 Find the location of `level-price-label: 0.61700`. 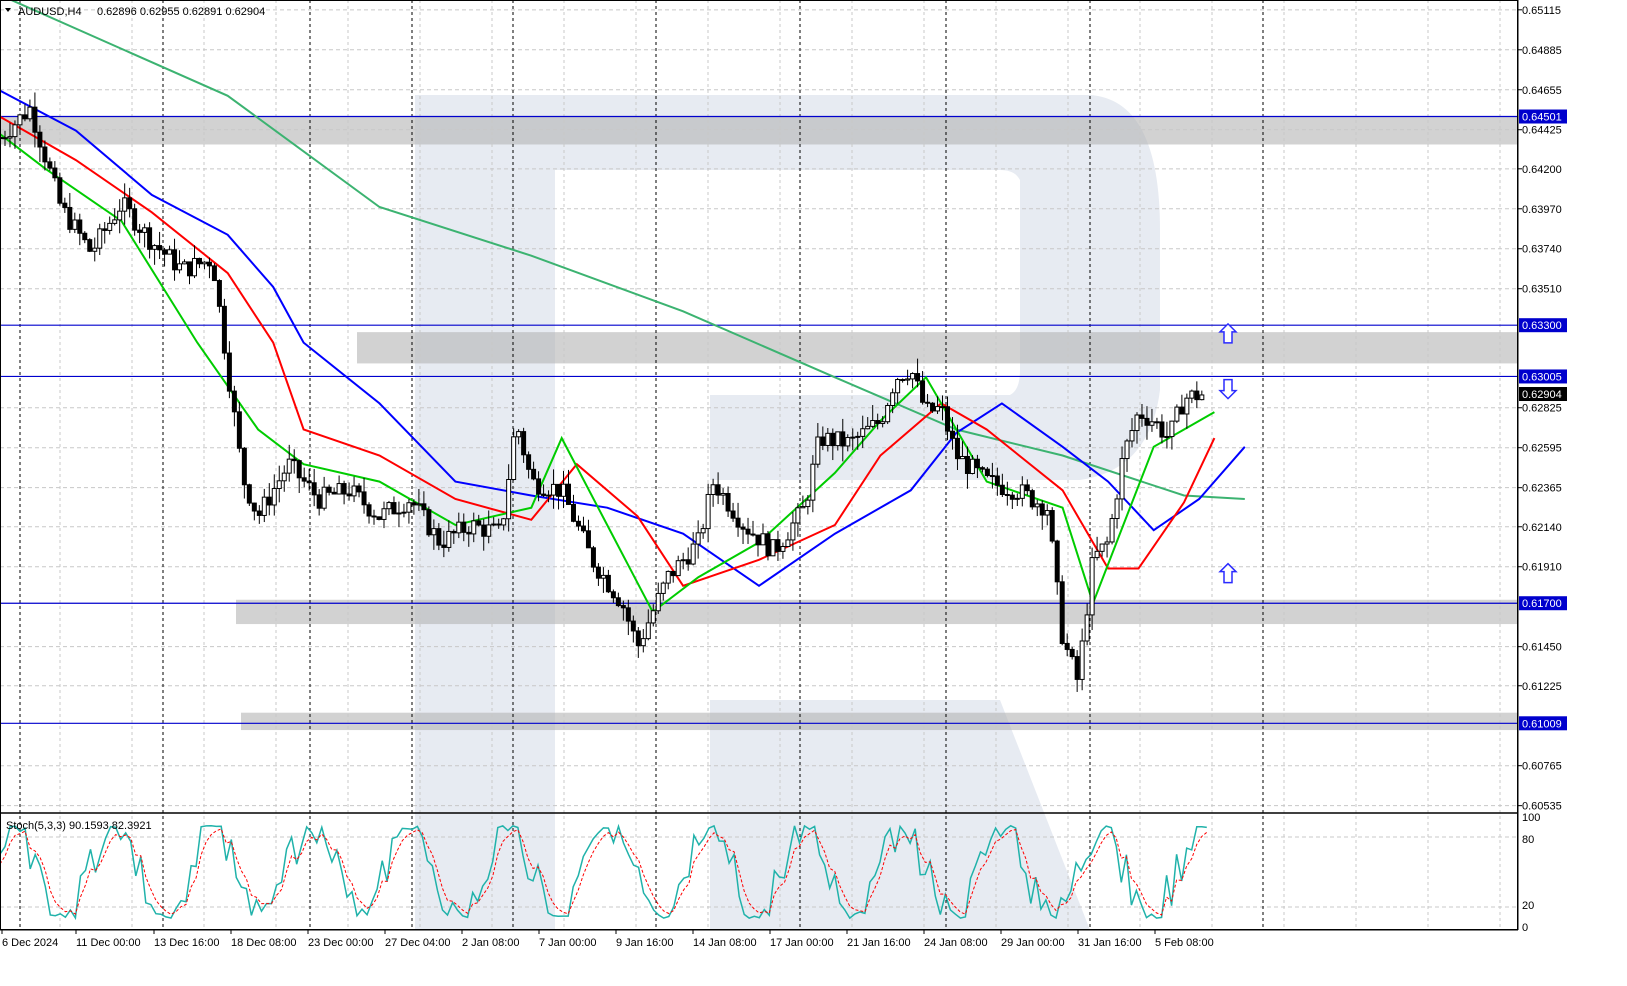

level-price-label: 0.61700 is located at coordinates (1542, 604).